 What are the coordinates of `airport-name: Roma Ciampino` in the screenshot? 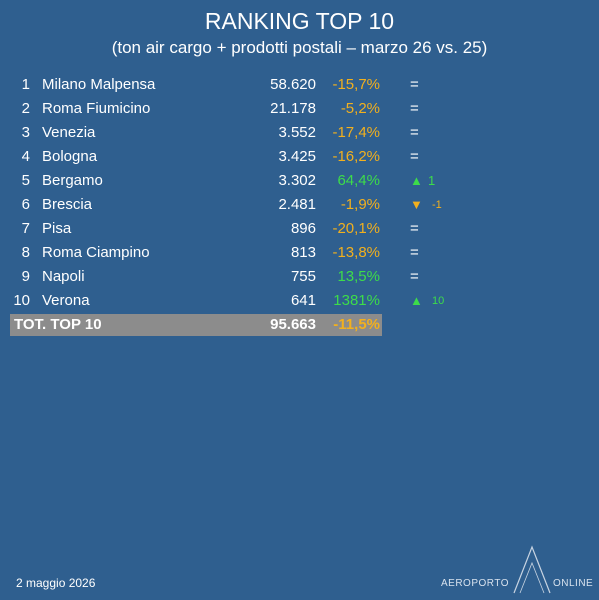 It's located at (96, 252).